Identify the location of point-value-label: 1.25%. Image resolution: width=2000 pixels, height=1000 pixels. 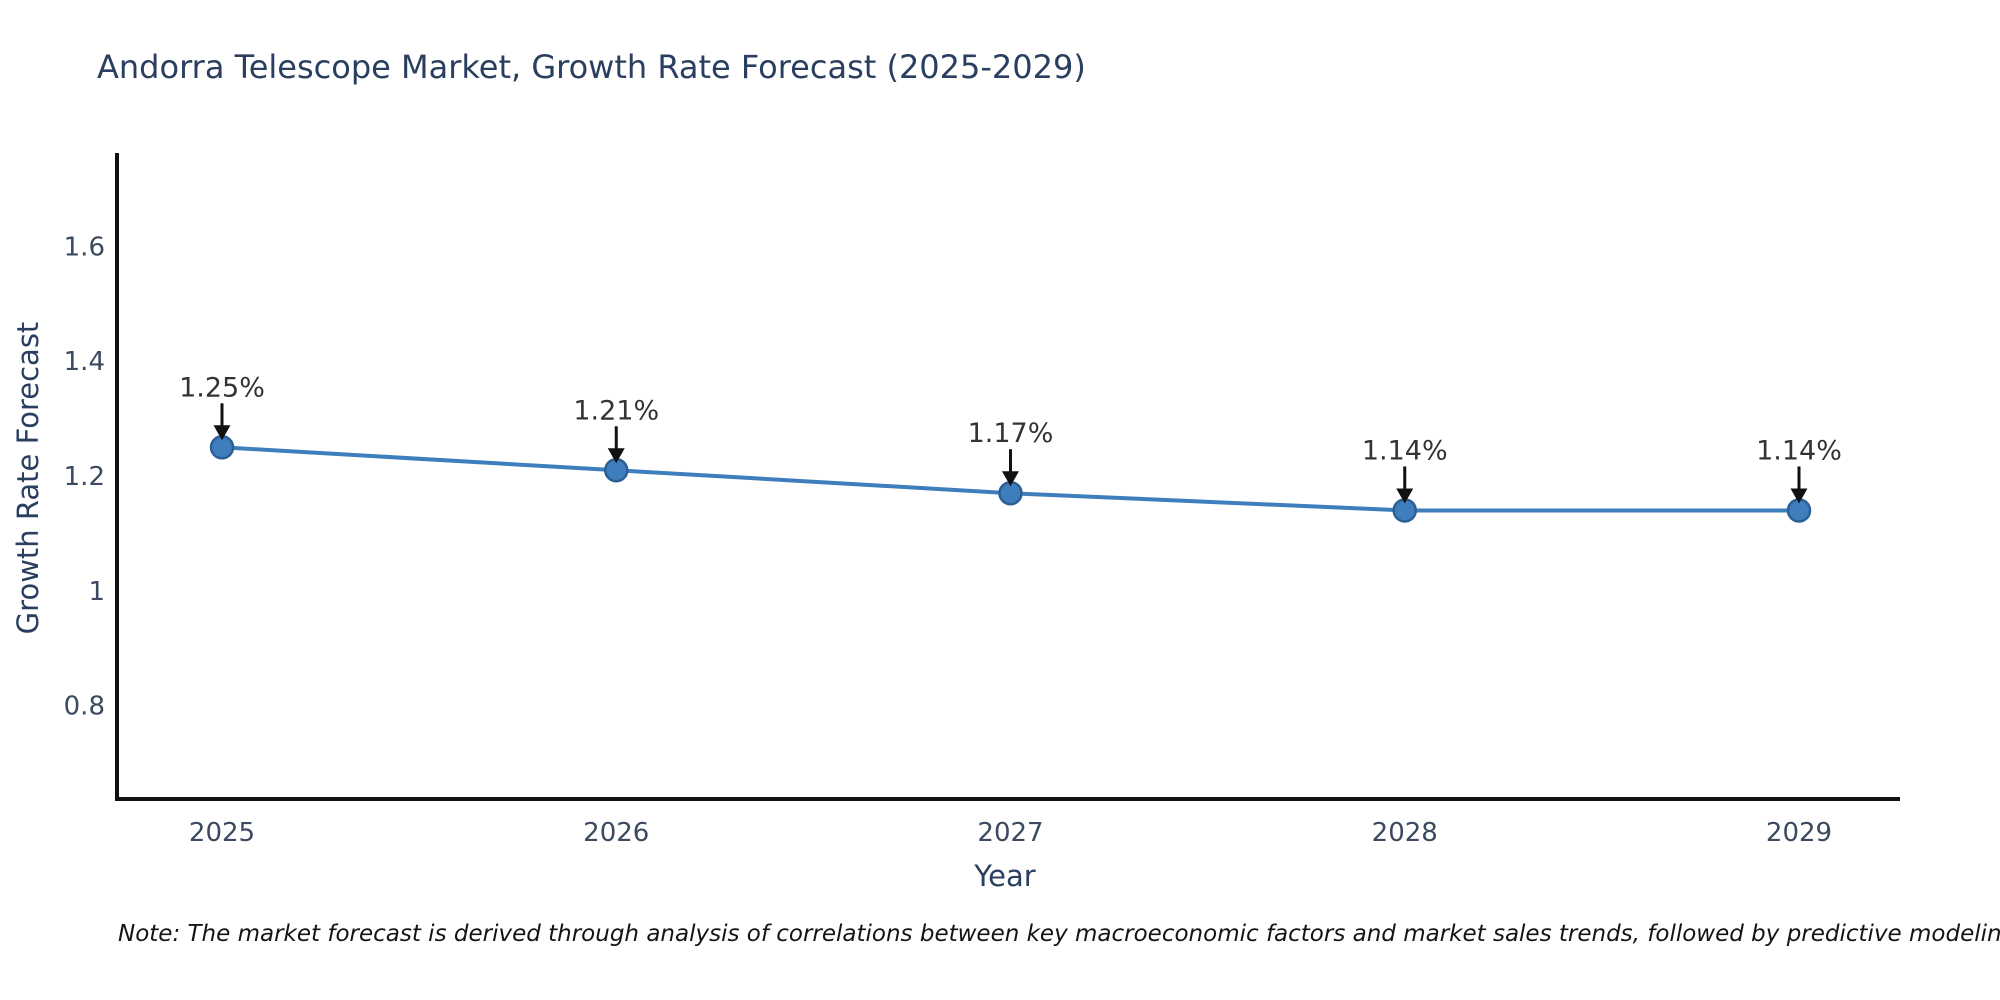
(222, 387).